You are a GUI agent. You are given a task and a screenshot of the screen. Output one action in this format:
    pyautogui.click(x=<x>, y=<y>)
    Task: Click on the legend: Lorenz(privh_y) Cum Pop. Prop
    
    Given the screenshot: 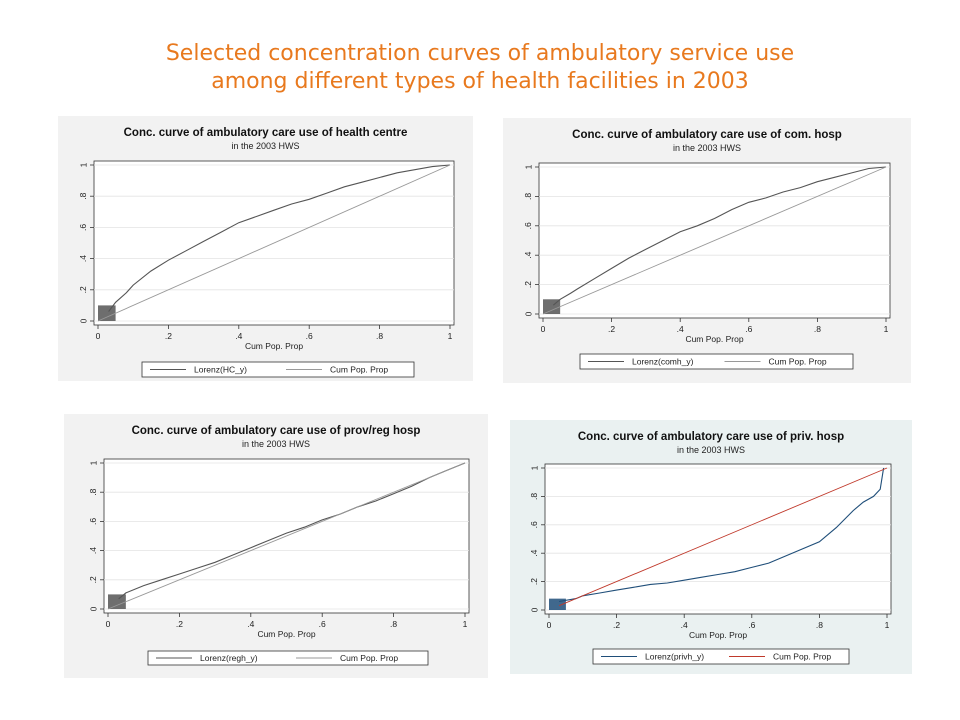 What is the action you would take?
    pyautogui.click(x=721, y=656)
    